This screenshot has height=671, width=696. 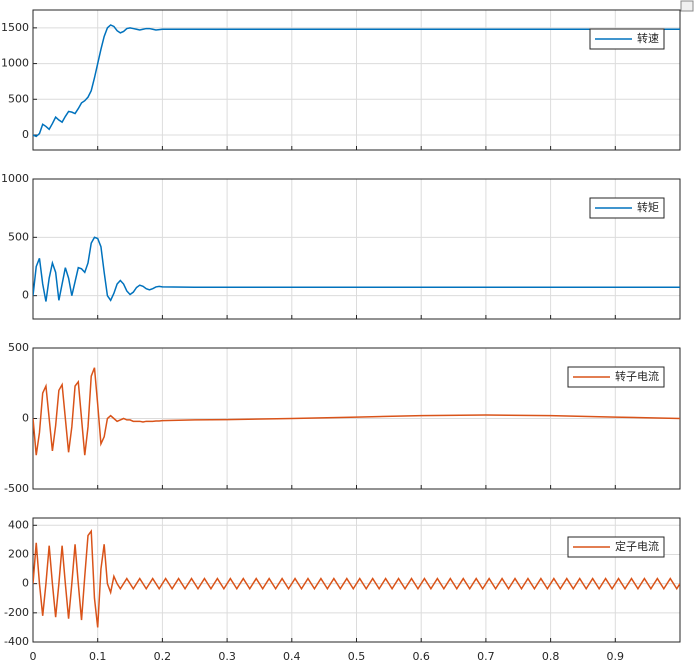 What do you see at coordinates (637, 376) in the screenshot?
I see `legend-label: 转子电流` at bounding box center [637, 376].